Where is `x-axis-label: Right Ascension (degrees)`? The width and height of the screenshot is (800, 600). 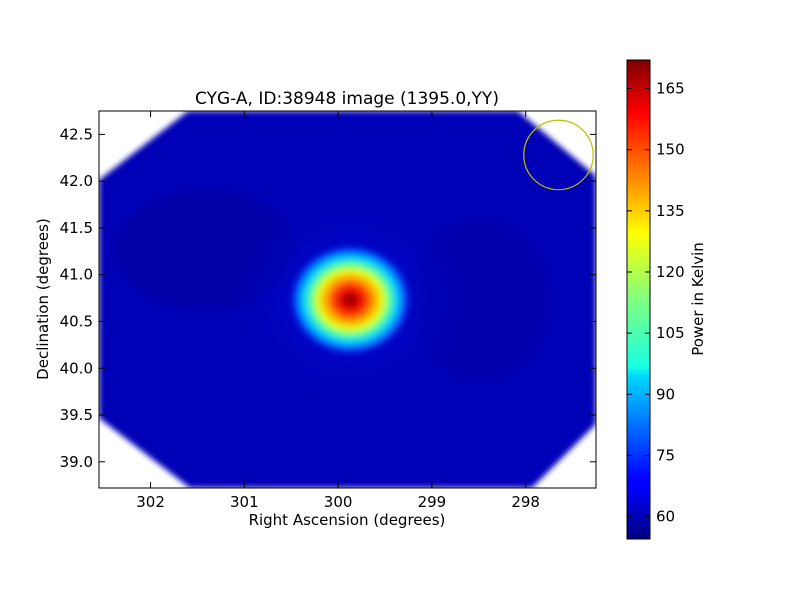
x-axis-label: Right Ascension (degrees) is located at coordinates (347, 520).